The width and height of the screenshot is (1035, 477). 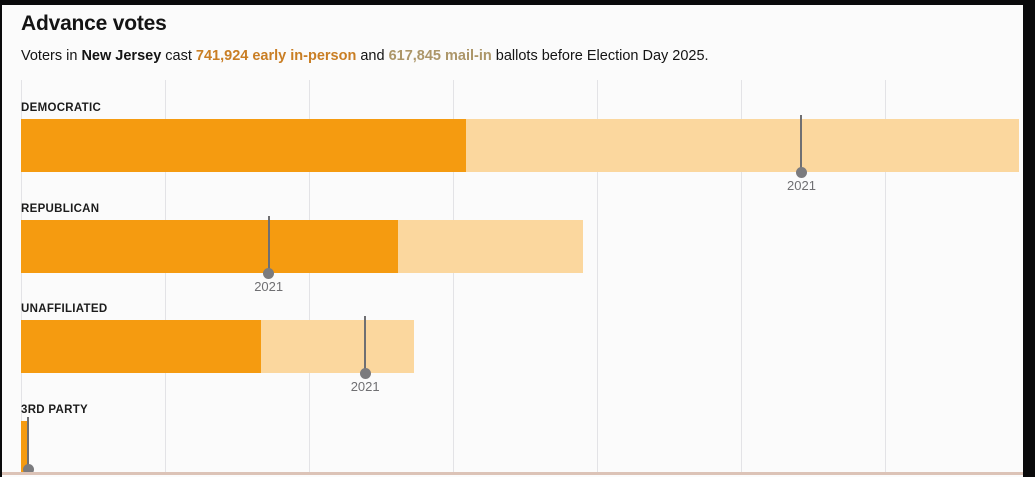 I want to click on subtitle-early-in-person-value: 741,924 early in-person, so click(x=276, y=56).